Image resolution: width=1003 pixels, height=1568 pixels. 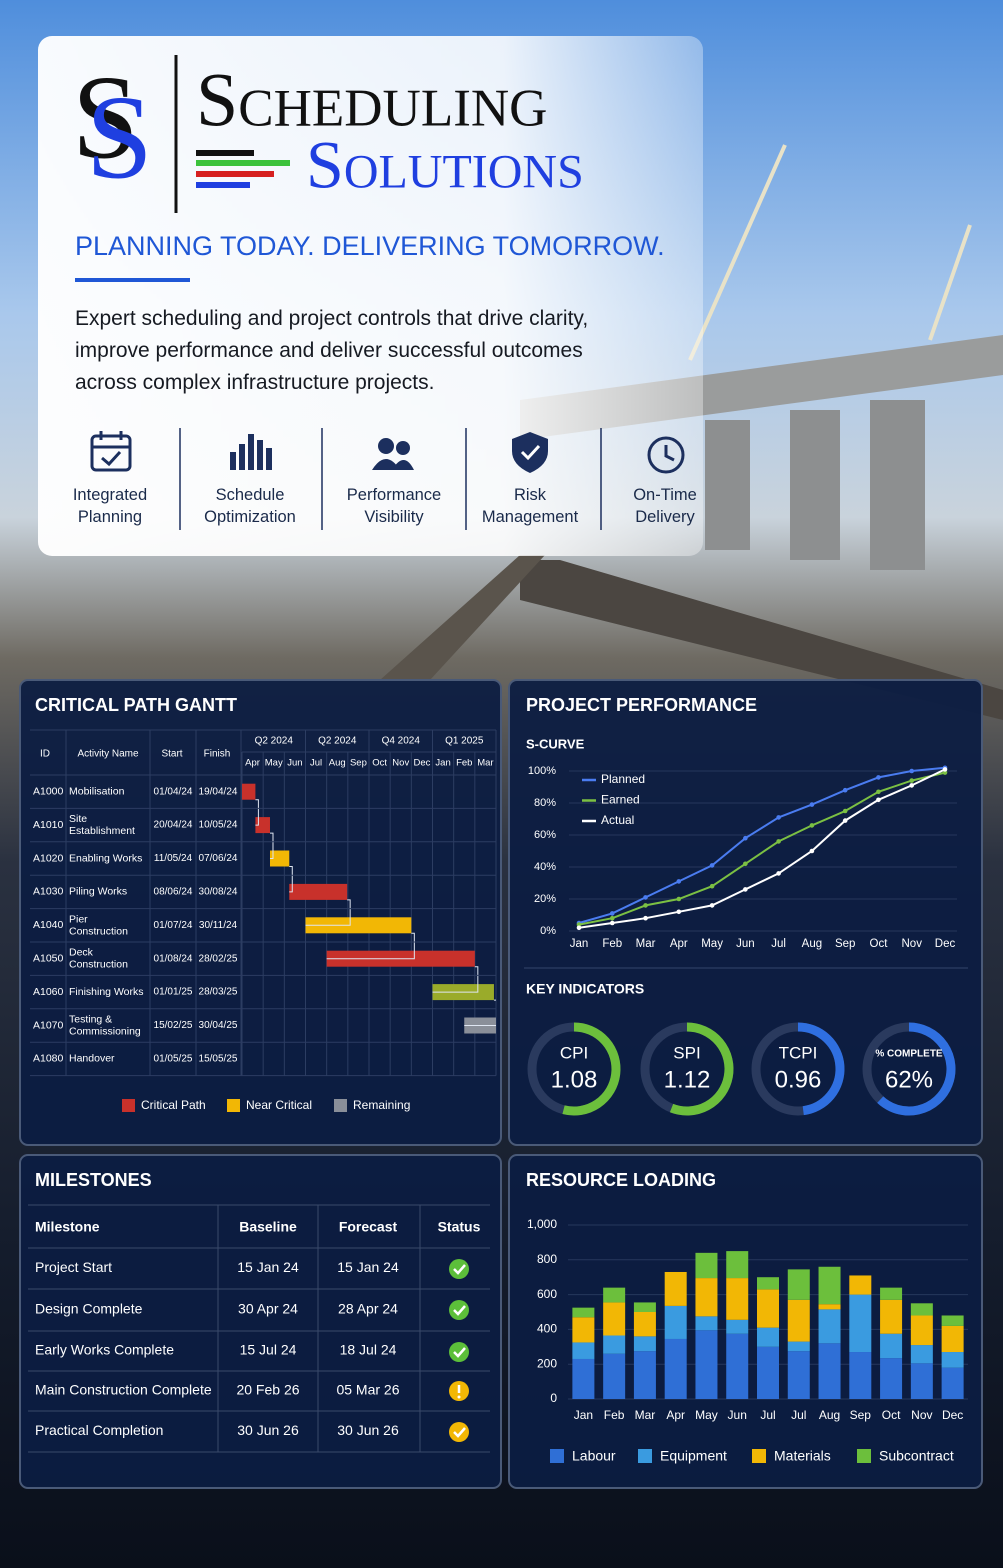 What do you see at coordinates (368, 1309) in the screenshot?
I see `table-cell: 28 Apr 24` at bounding box center [368, 1309].